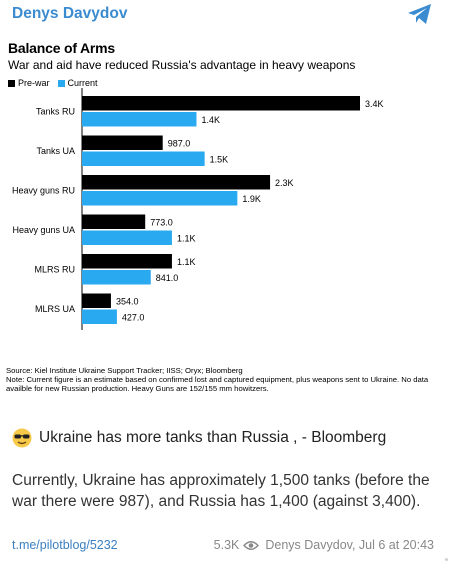  I want to click on data-label: 3.4K, so click(374, 104).